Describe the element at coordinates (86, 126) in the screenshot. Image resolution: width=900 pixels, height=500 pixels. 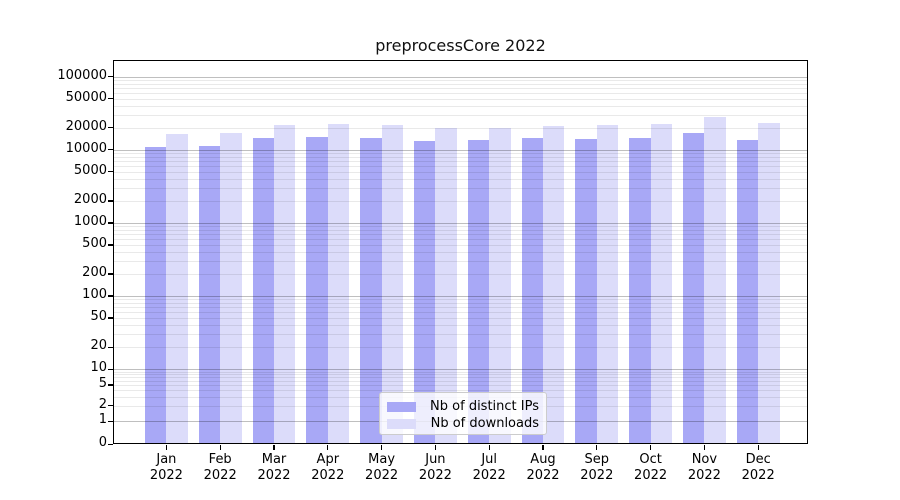
I see `y-tick-label: 20000` at that location.